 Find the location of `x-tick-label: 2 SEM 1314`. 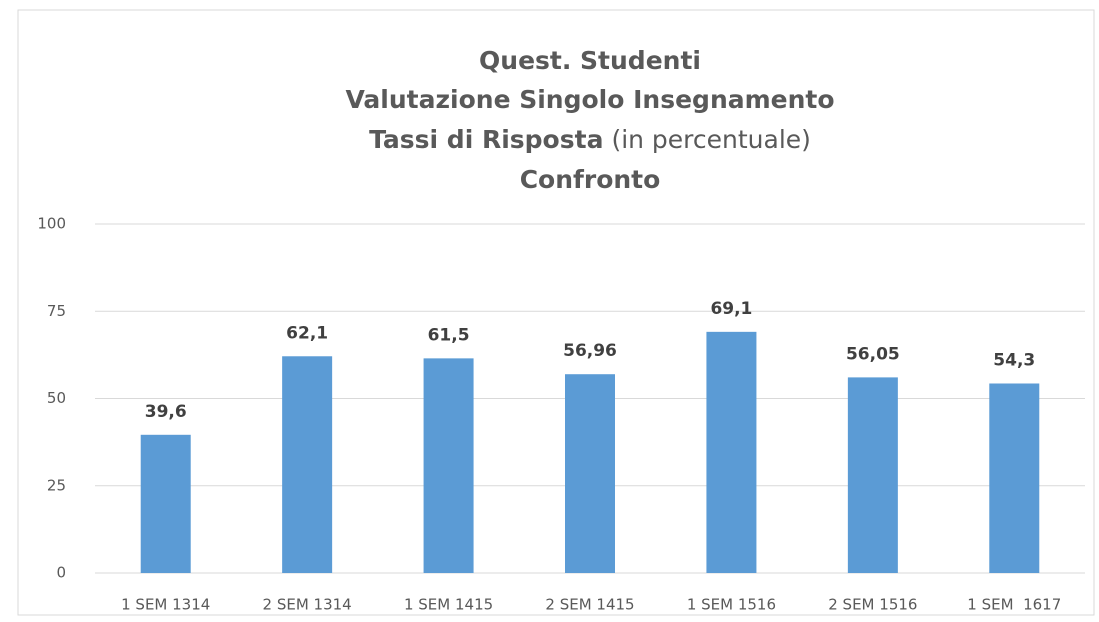

x-tick-label: 2 SEM 1314 is located at coordinates (307, 605).